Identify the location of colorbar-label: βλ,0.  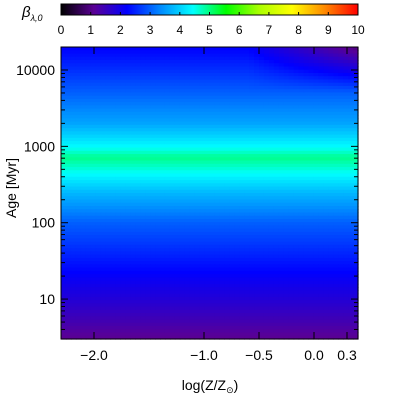
(32, 13).